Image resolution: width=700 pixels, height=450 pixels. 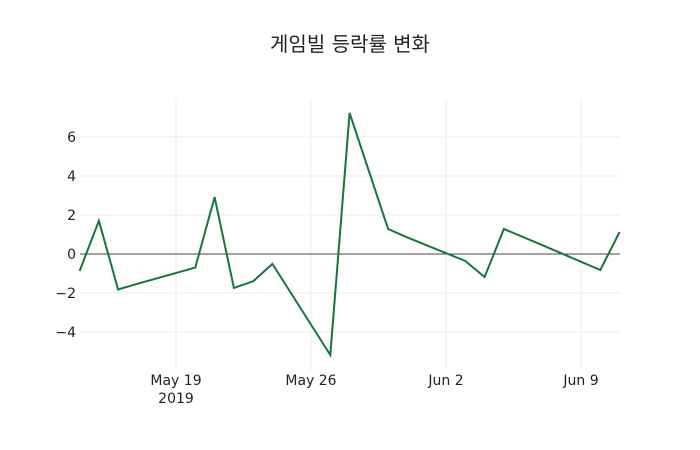 I want to click on x-tick-label: Jun 9, so click(x=580, y=381).